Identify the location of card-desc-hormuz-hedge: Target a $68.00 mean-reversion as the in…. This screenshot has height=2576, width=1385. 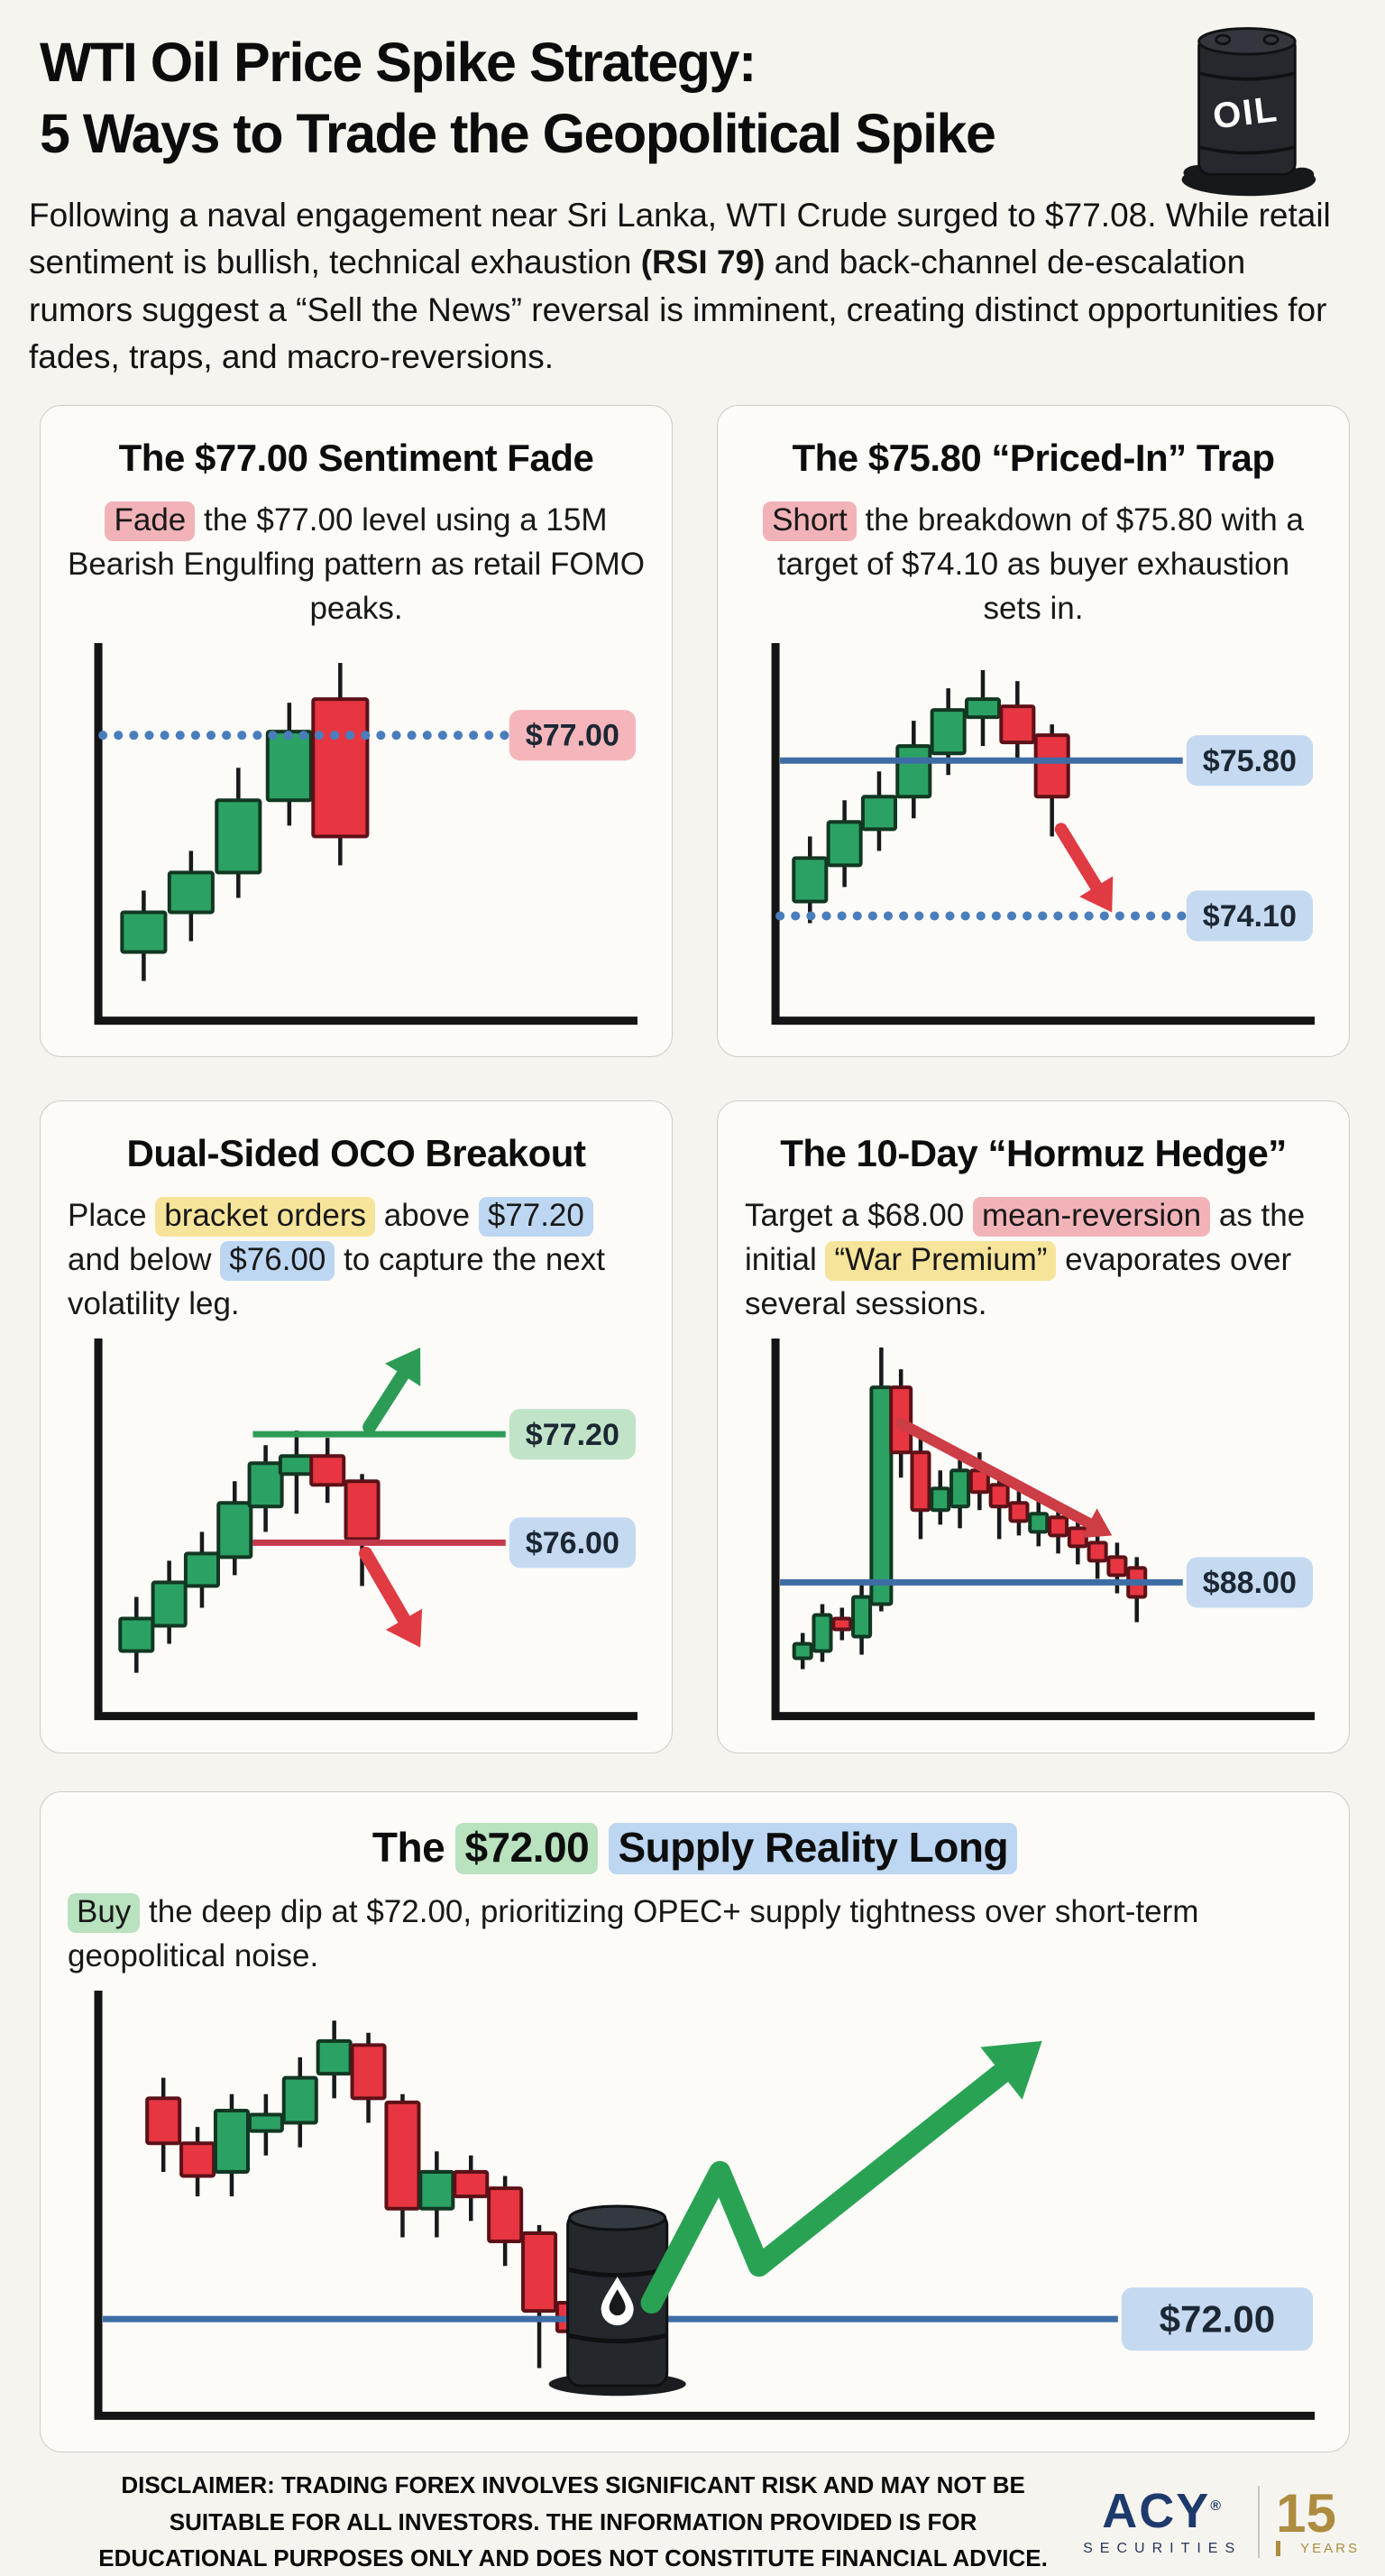
(1033, 1259).